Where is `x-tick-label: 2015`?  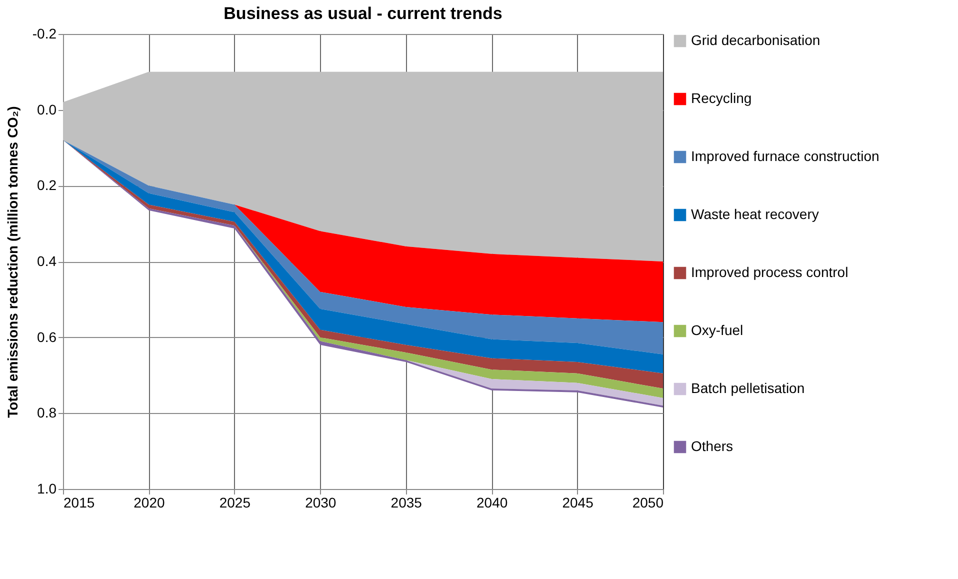 x-tick-label: 2015 is located at coordinates (79, 502).